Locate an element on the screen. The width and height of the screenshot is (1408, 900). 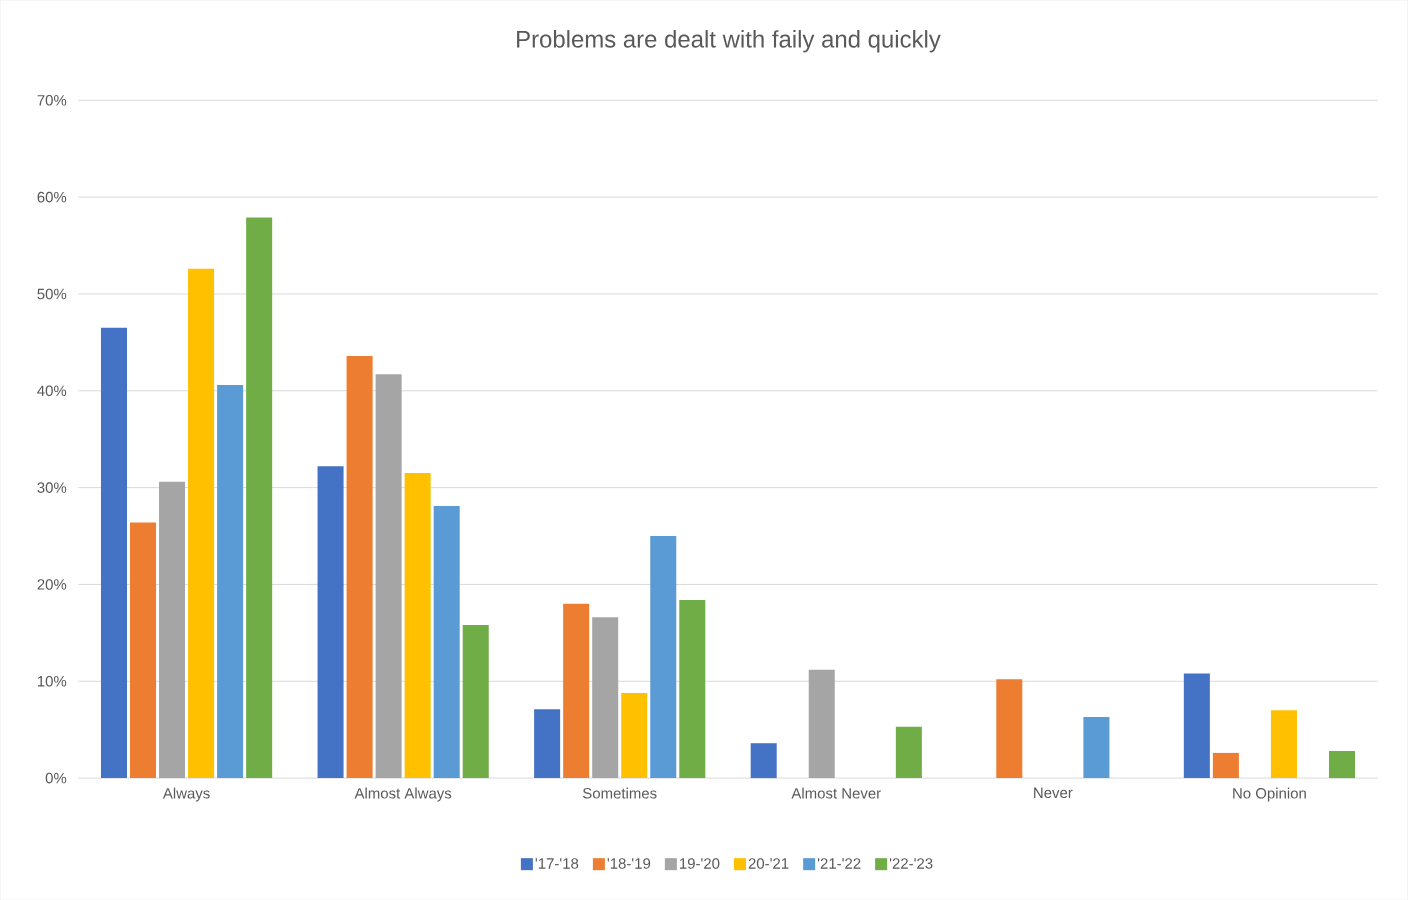
legend-label: '18-'19 is located at coordinates (629, 863).